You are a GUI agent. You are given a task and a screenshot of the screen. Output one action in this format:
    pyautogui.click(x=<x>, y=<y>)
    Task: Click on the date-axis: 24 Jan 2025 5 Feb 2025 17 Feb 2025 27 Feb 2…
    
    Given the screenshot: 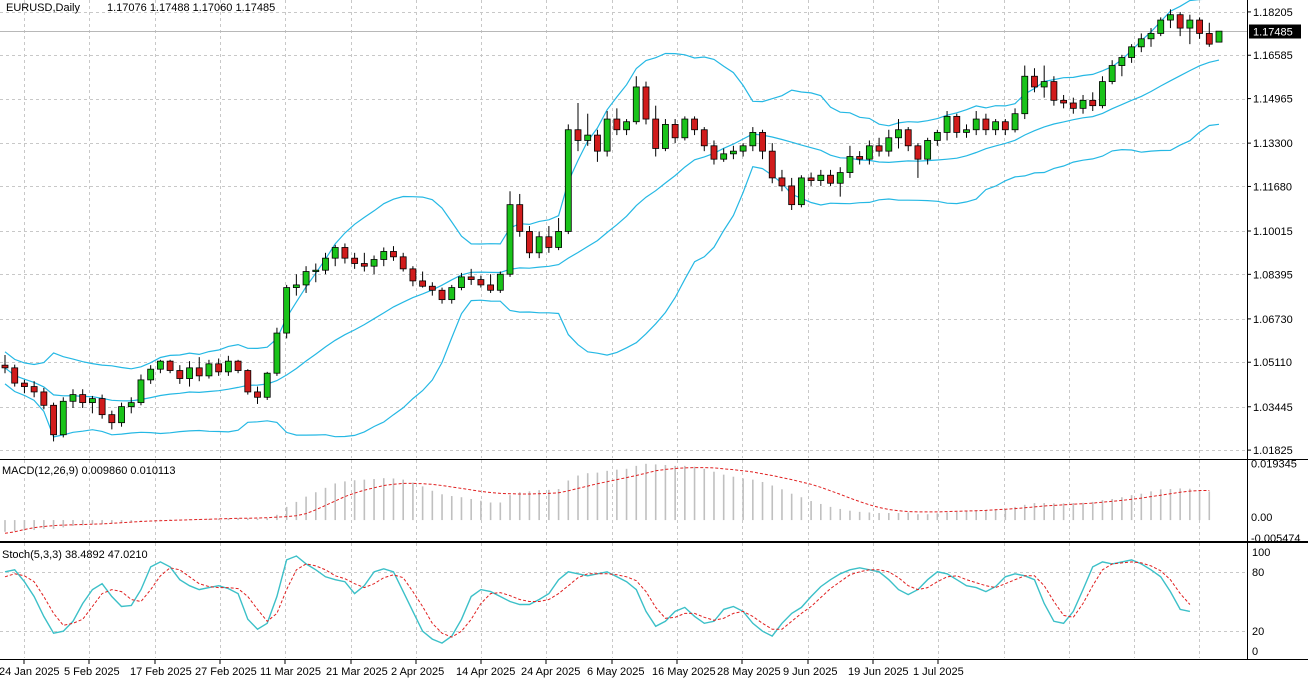 What is the action you would take?
    pyautogui.click(x=482, y=669)
    